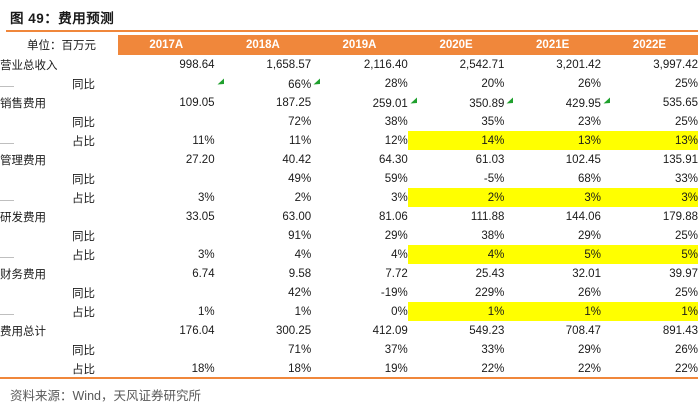  I want to click on table-row: 同比 71% 37% 33% 29% 26%, so click(349, 349).